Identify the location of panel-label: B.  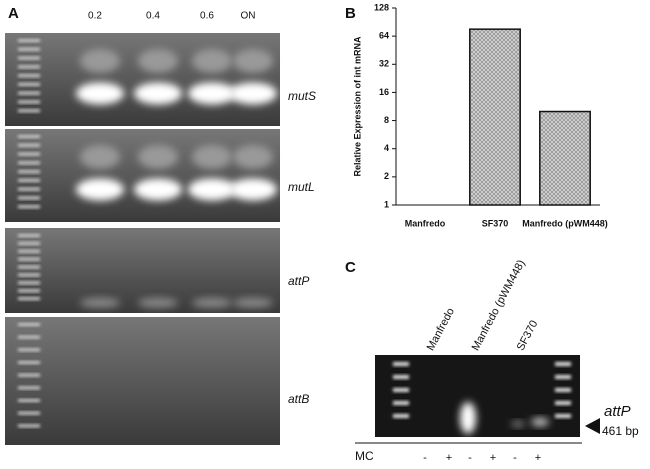
(350, 13).